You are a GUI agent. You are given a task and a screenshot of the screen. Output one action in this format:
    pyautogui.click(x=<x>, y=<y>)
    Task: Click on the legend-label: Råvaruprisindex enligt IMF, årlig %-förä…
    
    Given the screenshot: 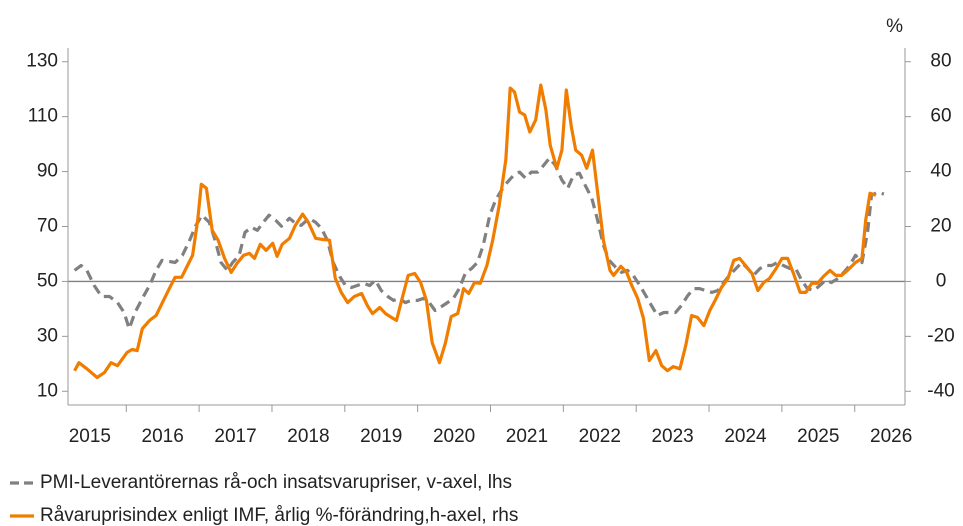 What is the action you would take?
    pyautogui.click(x=279, y=515)
    